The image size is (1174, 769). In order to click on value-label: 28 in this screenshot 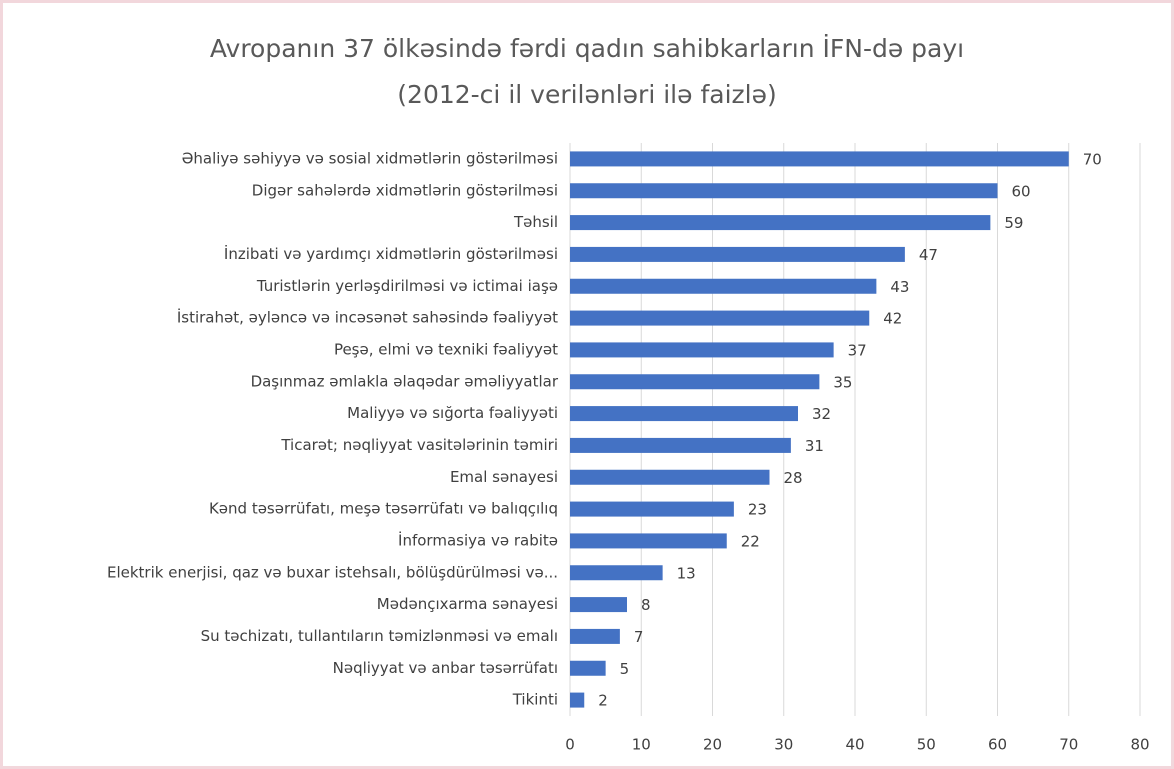, I will do `click(793, 478)`.